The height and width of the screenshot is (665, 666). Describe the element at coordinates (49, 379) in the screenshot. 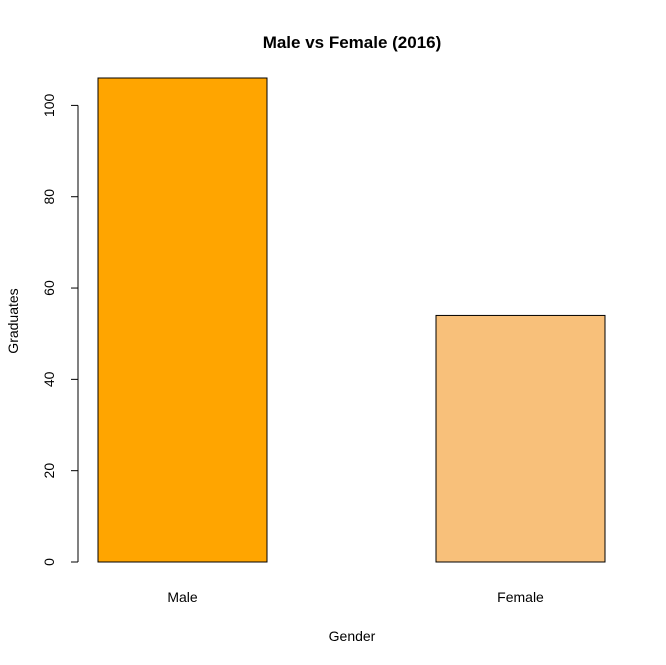

I see `y-tick-label: 40` at that location.